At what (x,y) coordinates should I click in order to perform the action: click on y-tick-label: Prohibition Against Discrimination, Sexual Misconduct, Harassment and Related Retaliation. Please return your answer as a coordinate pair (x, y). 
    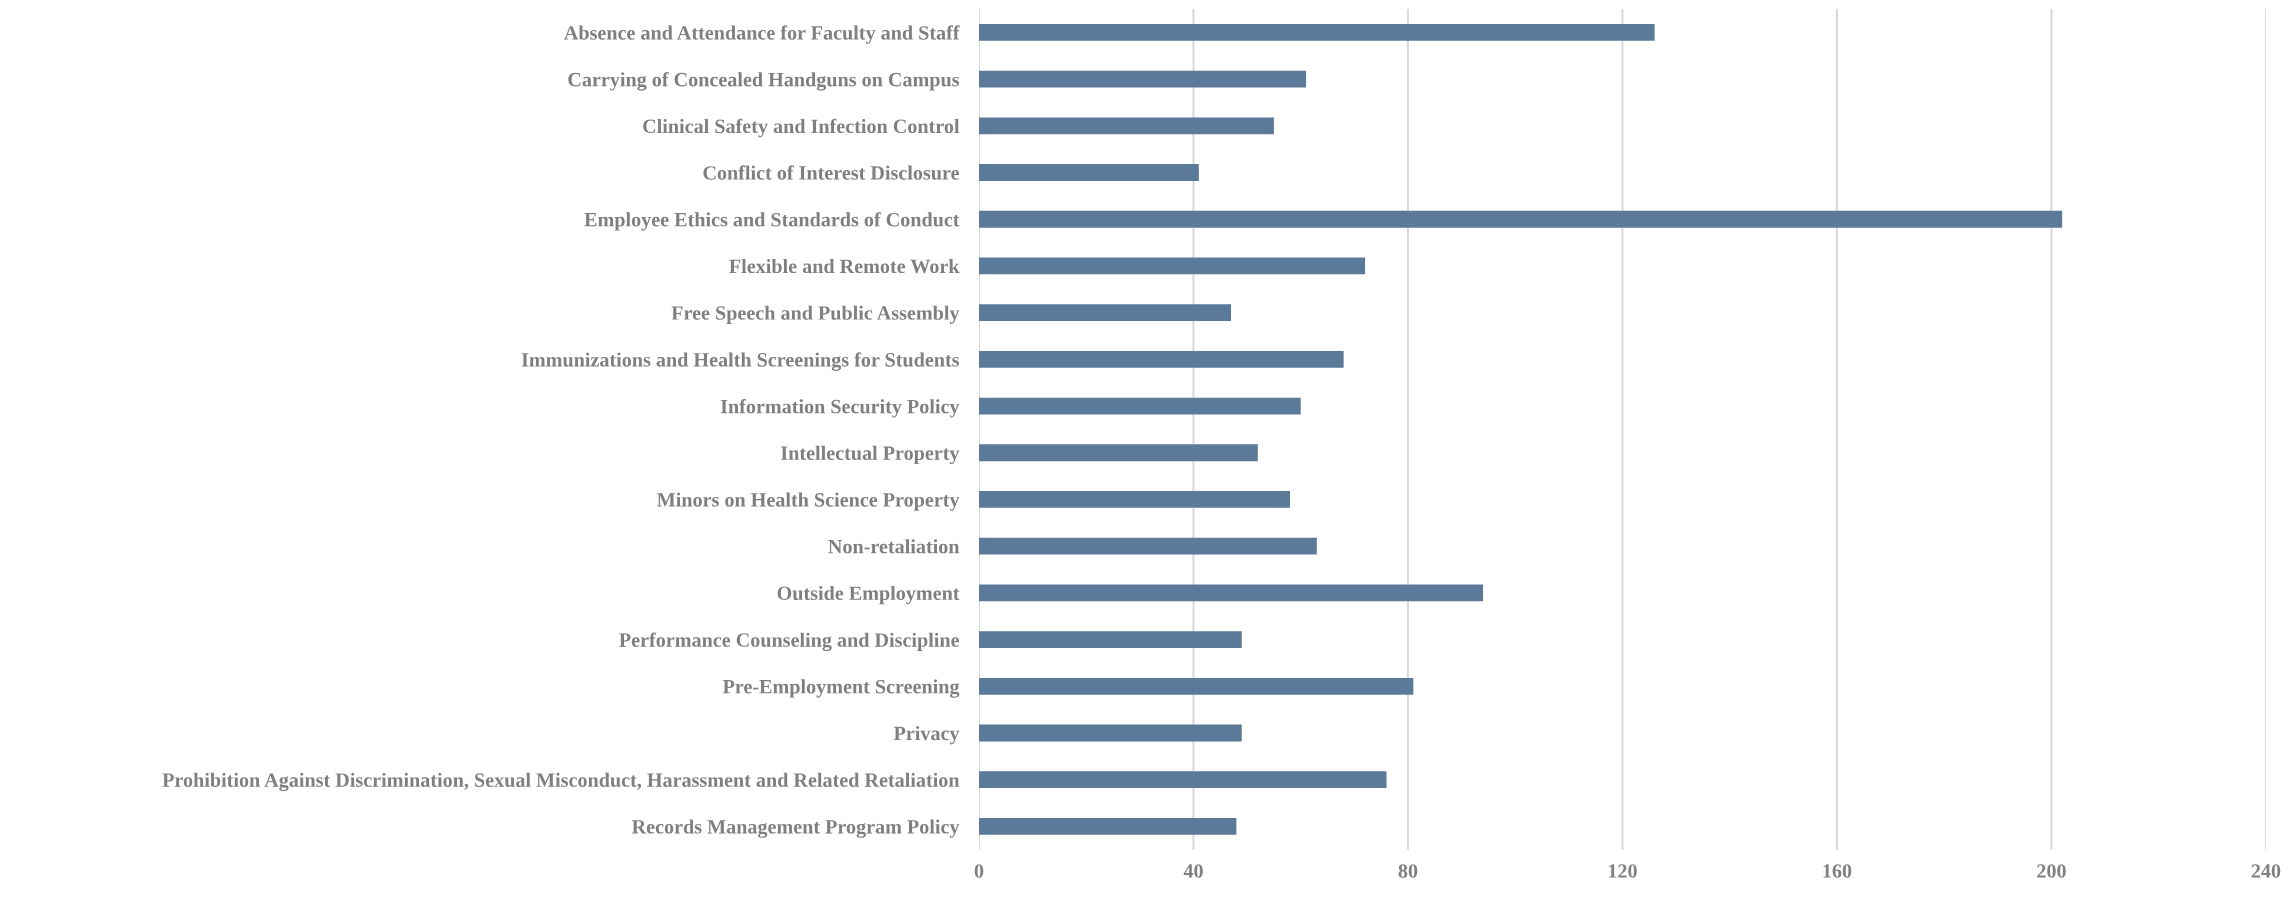
    Looking at the image, I should click on (561, 782).